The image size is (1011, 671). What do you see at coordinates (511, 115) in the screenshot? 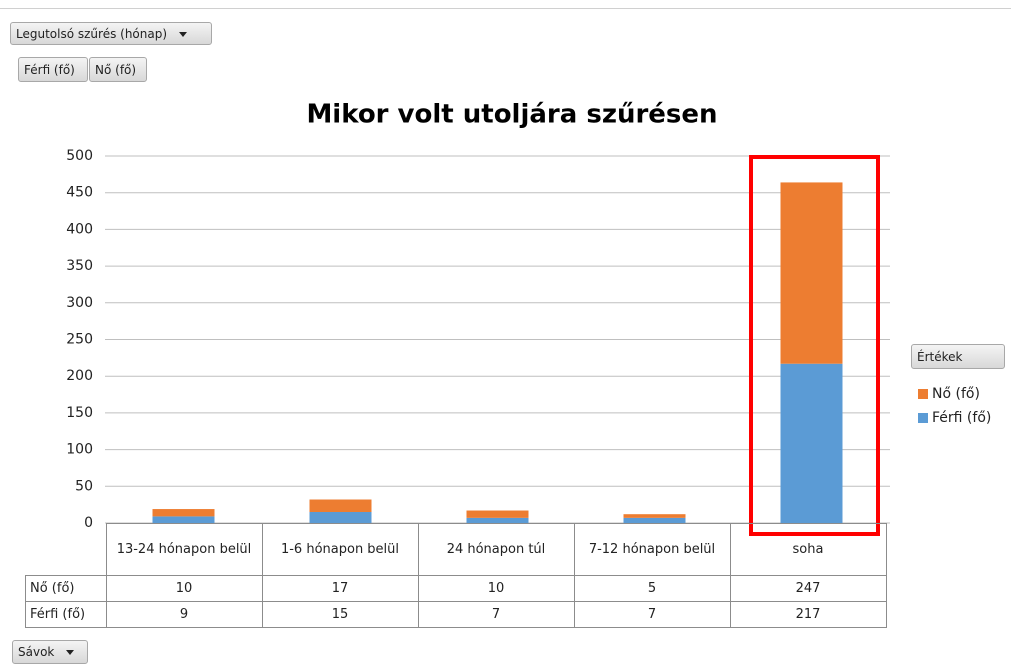
I see `chart-title: Mikor volt utoljára szűrésen` at bounding box center [511, 115].